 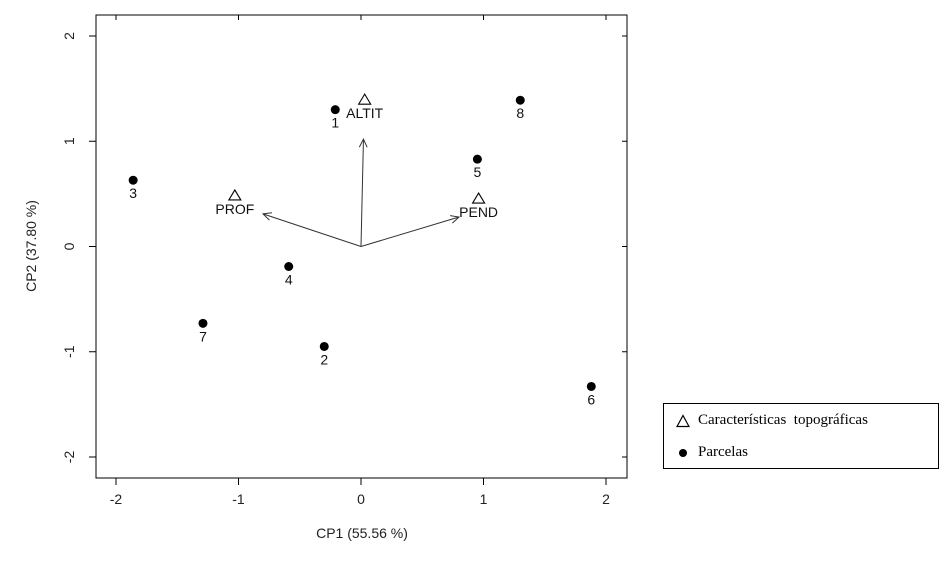 What do you see at coordinates (455, 219) in the screenshot?
I see `arrowhead-pend` at bounding box center [455, 219].